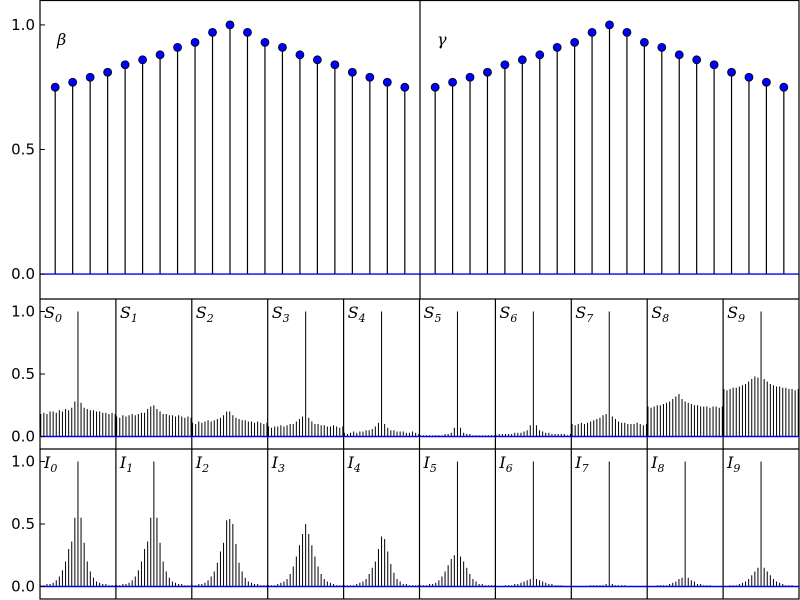  Describe the element at coordinates (761, 370) in the screenshot. I see `s-panel-9: S9` at that location.